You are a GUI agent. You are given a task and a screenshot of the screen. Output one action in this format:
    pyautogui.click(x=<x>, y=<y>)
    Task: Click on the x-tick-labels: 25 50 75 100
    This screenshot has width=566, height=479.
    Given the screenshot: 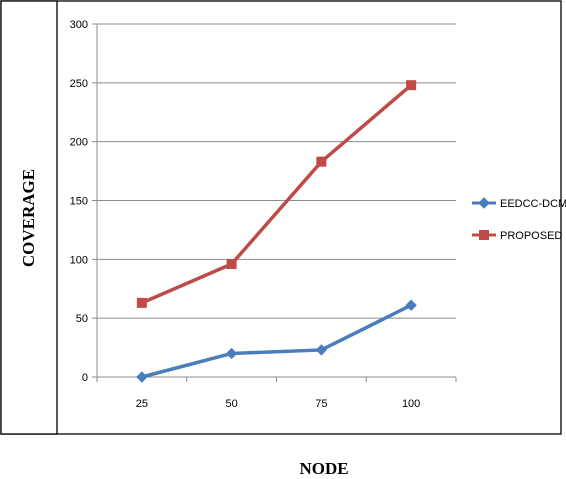 What is the action you would take?
    pyautogui.click(x=278, y=404)
    